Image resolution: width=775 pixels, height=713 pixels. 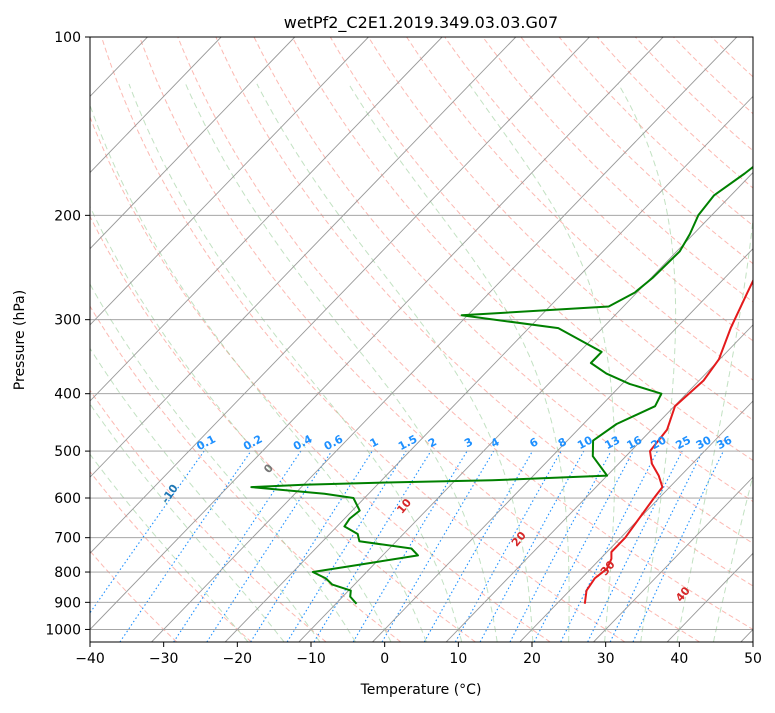 What do you see at coordinates (606, 659) in the screenshot?
I see `x-tick-label: 30` at bounding box center [606, 659].